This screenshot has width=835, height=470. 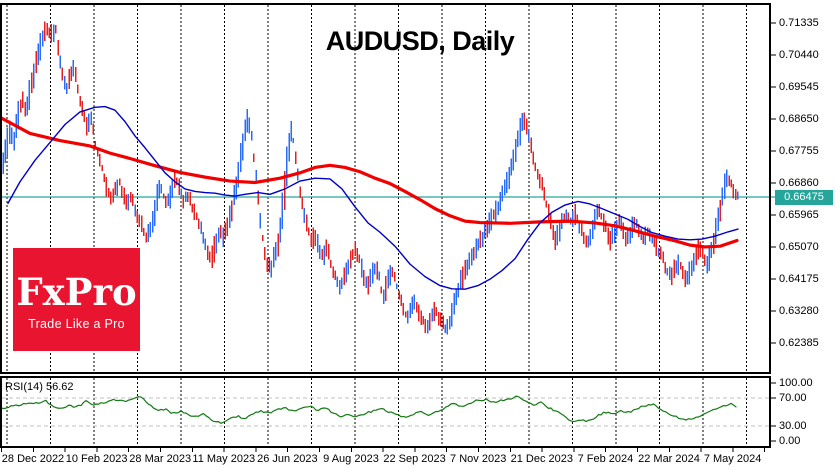 I want to click on date-label: 7 Nov 2023, so click(x=478, y=459).